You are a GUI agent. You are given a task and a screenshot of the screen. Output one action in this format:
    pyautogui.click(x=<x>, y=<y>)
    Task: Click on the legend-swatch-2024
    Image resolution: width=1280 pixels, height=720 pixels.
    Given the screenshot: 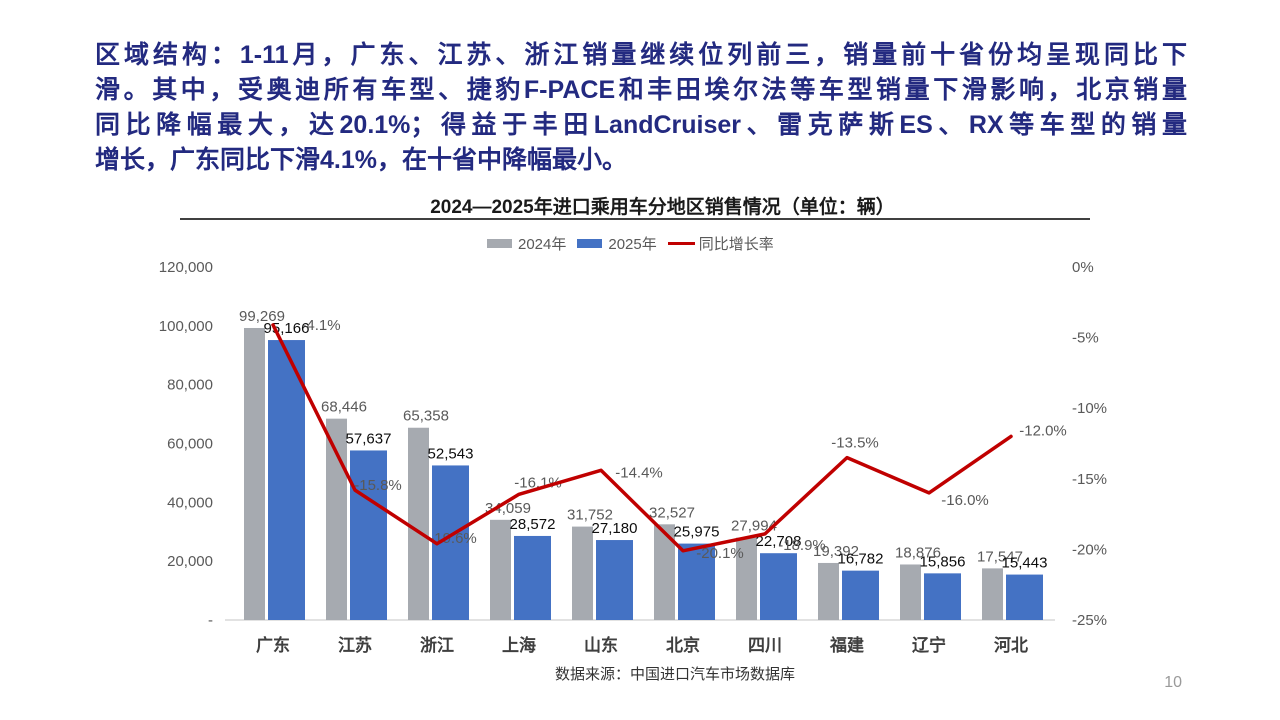 What is the action you would take?
    pyautogui.click(x=499, y=243)
    